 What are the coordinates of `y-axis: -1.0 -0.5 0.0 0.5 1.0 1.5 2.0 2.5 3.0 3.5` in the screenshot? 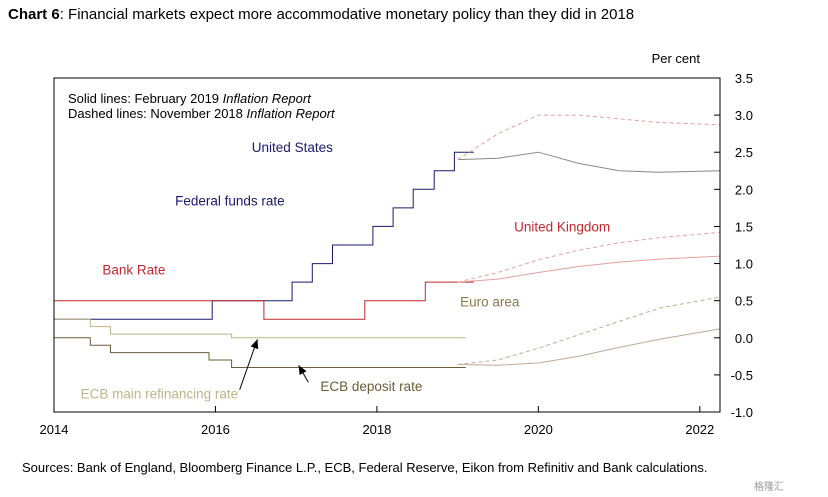 It's located at (733, 245).